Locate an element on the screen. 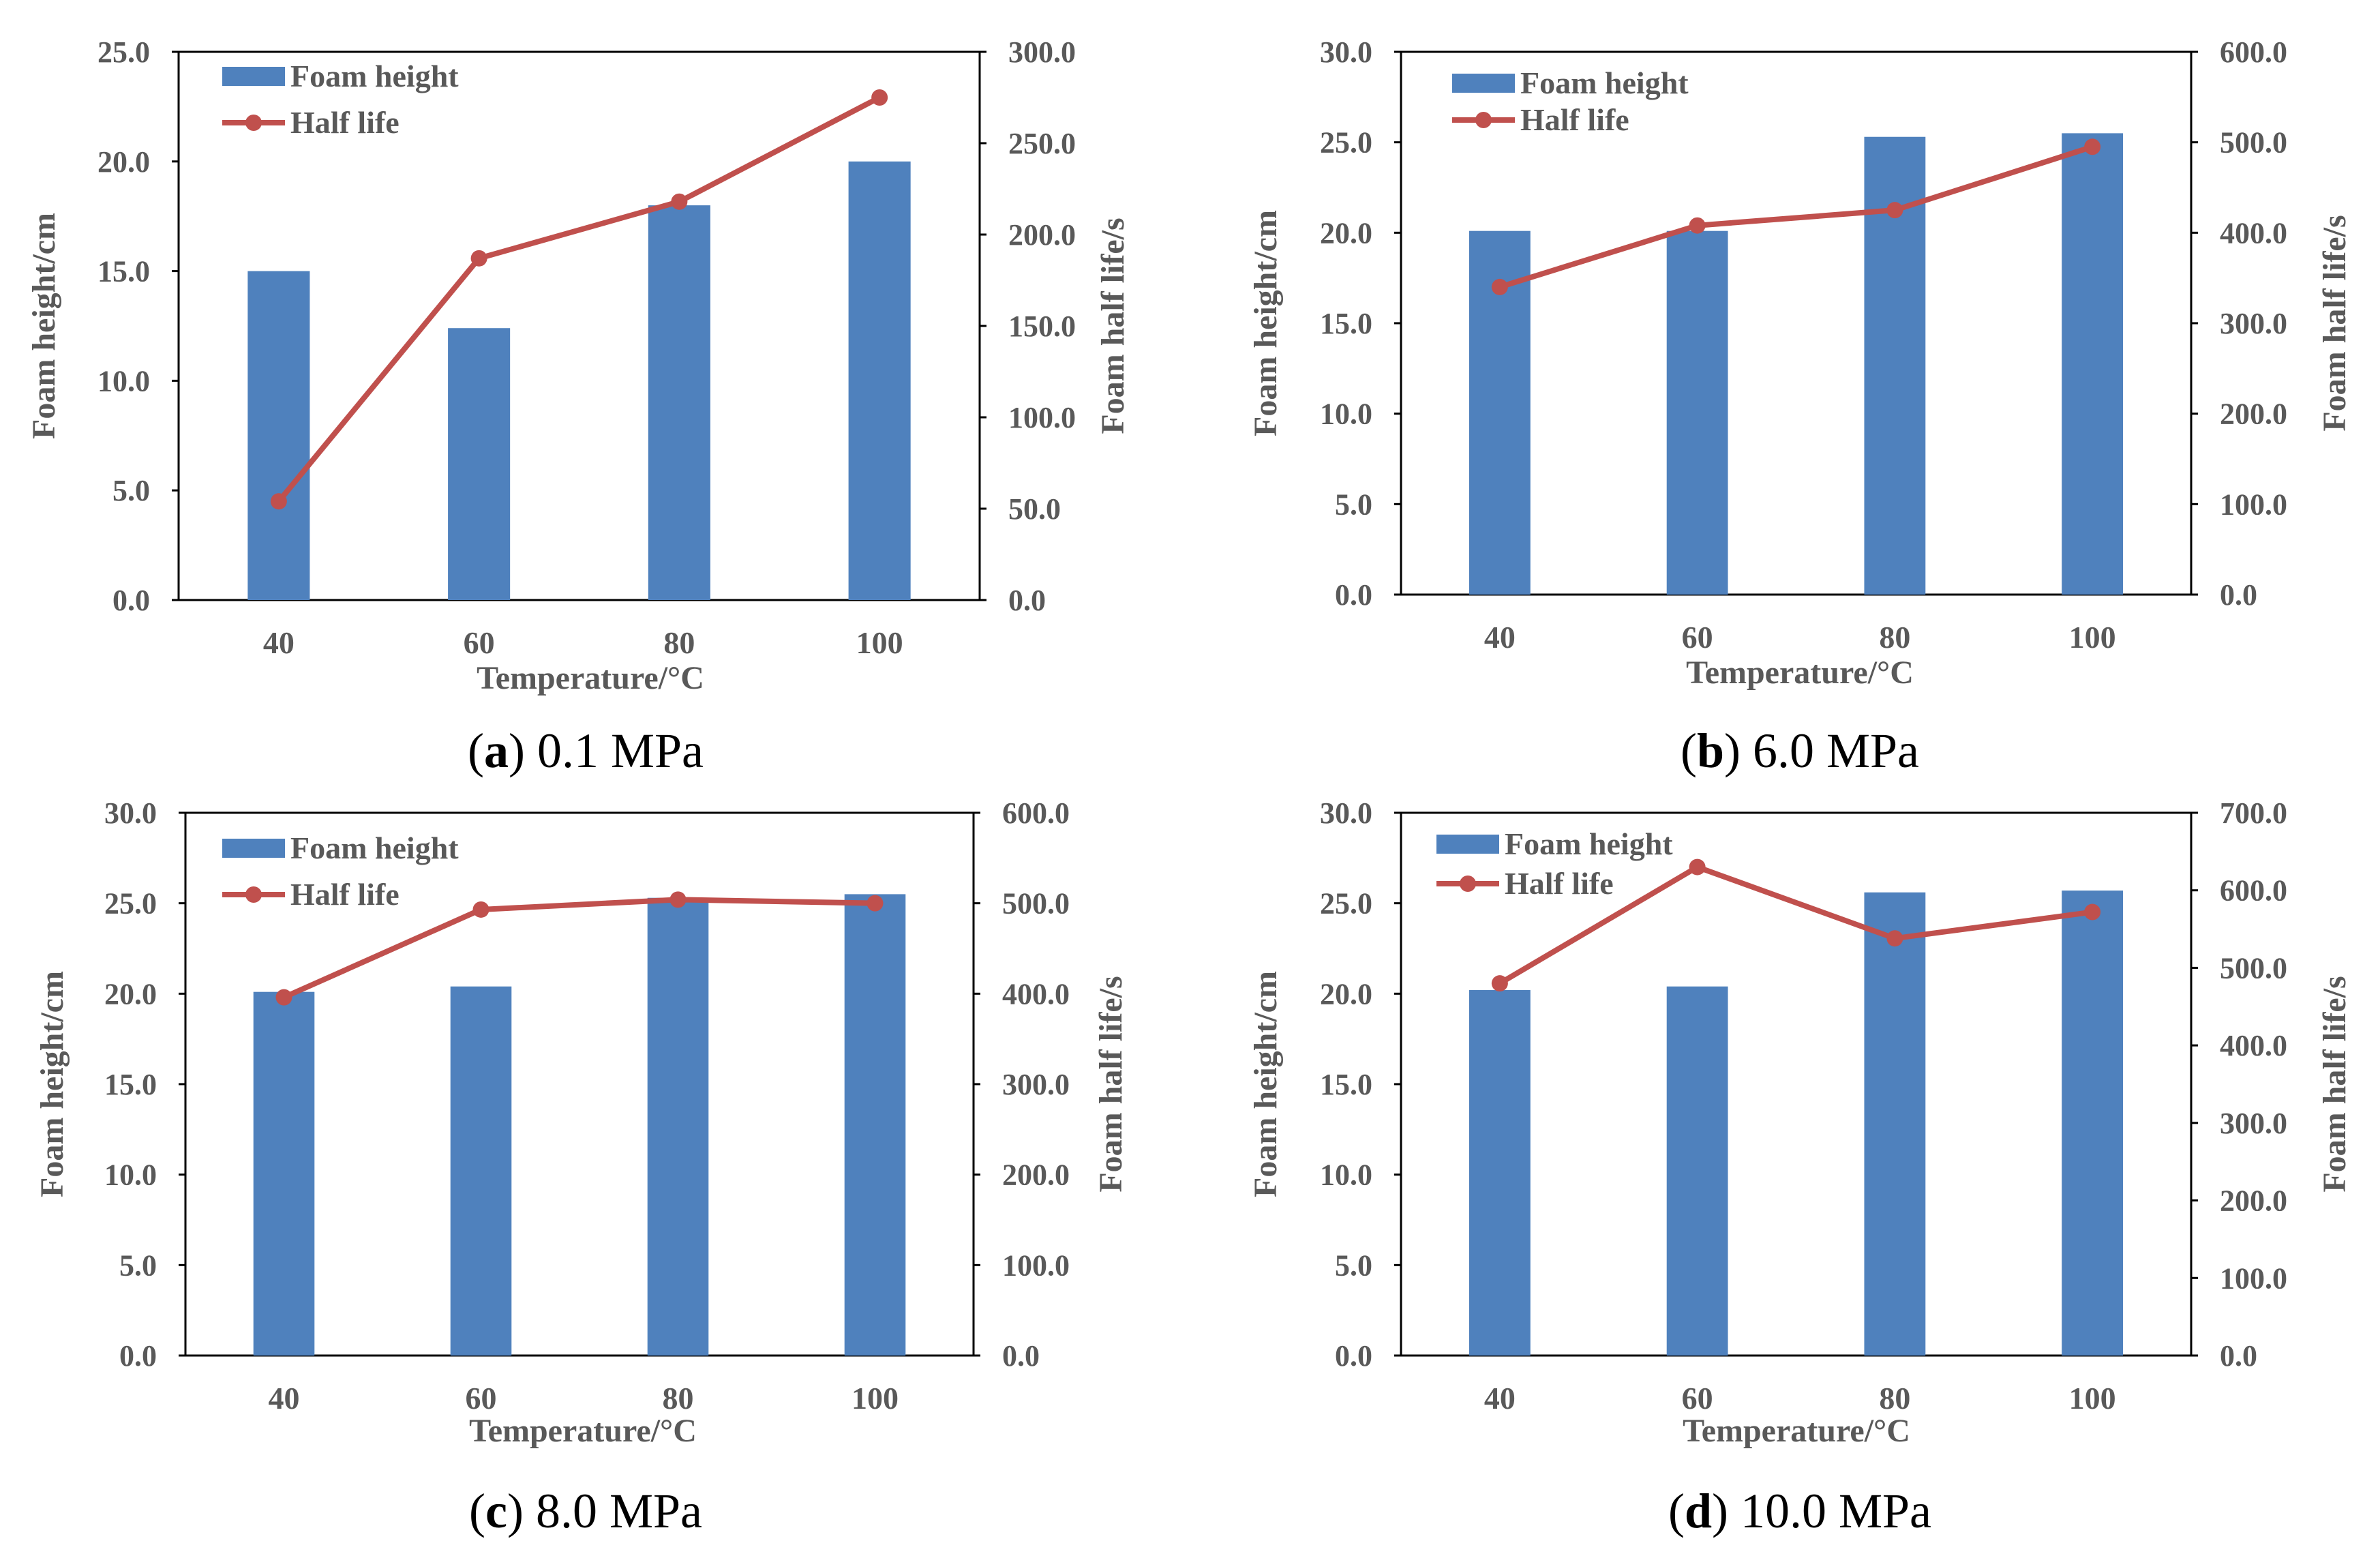 The width and height of the screenshot is (2380, 1556). panel-caption: (a) 0.1 MPa is located at coordinates (586, 750).